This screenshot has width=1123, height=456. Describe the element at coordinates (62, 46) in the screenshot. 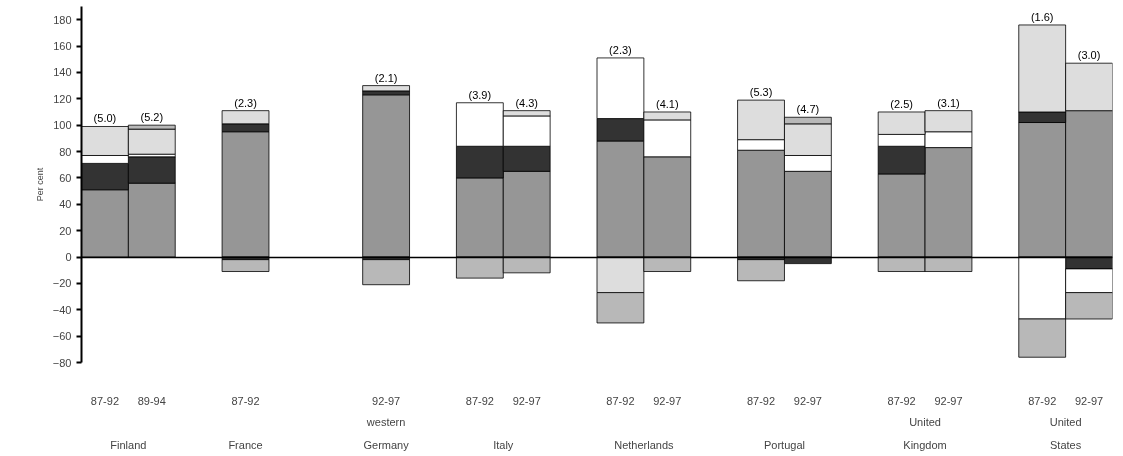

I see `y-tick-label: 160` at that location.